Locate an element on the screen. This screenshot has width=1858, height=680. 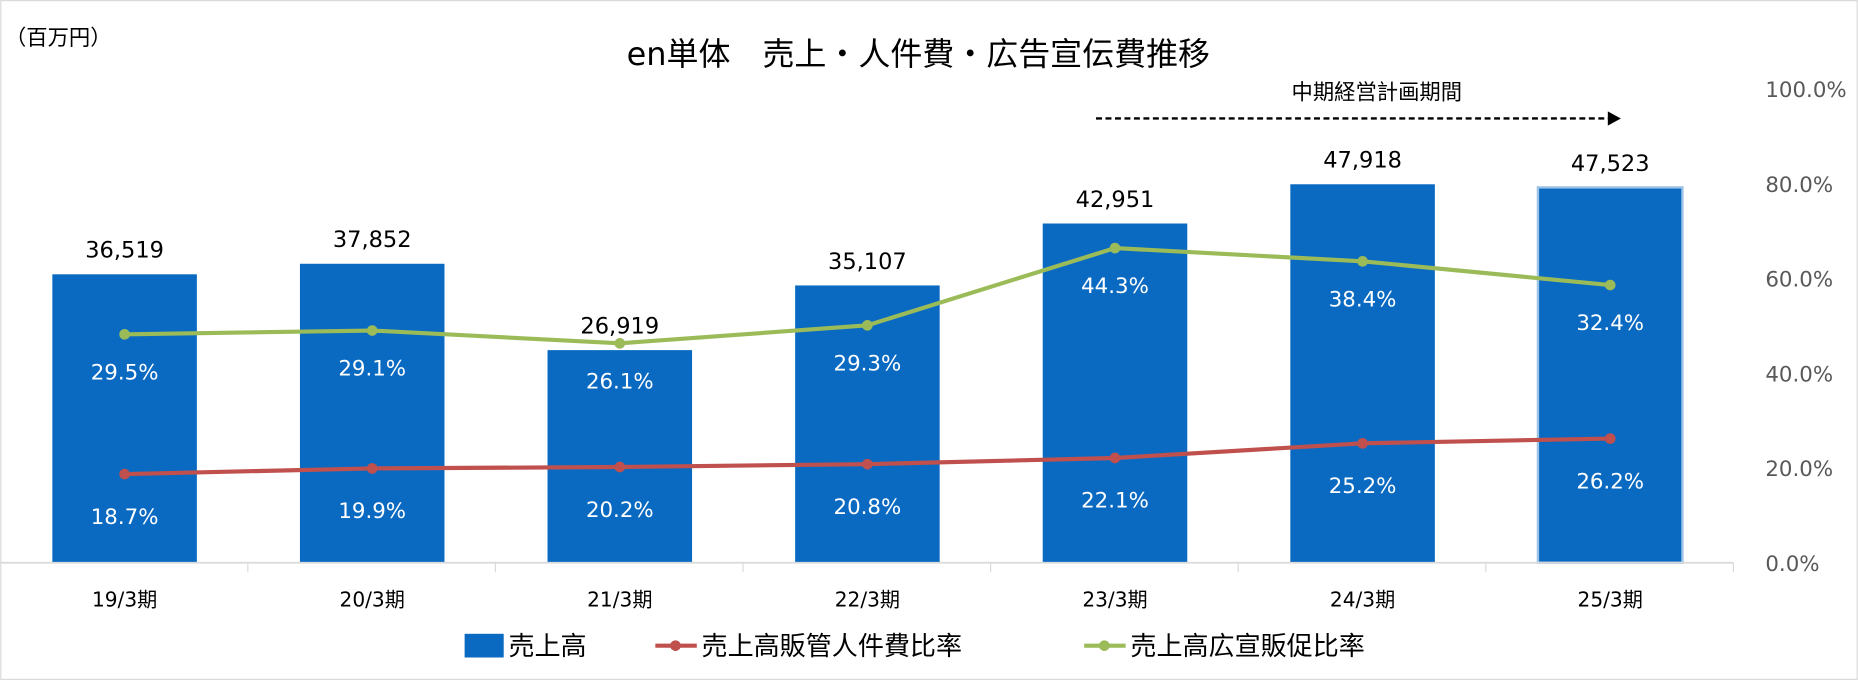
personnel-ratio-label: 20.8% is located at coordinates (868, 507).